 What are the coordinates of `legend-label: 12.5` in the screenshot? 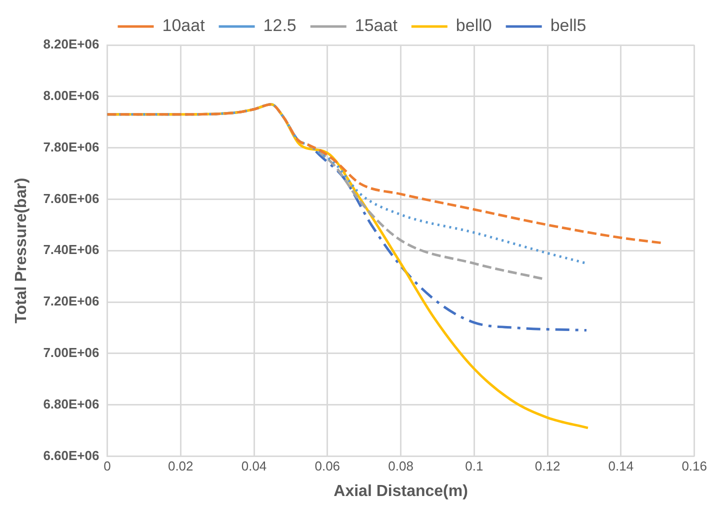 It's located at (279, 26).